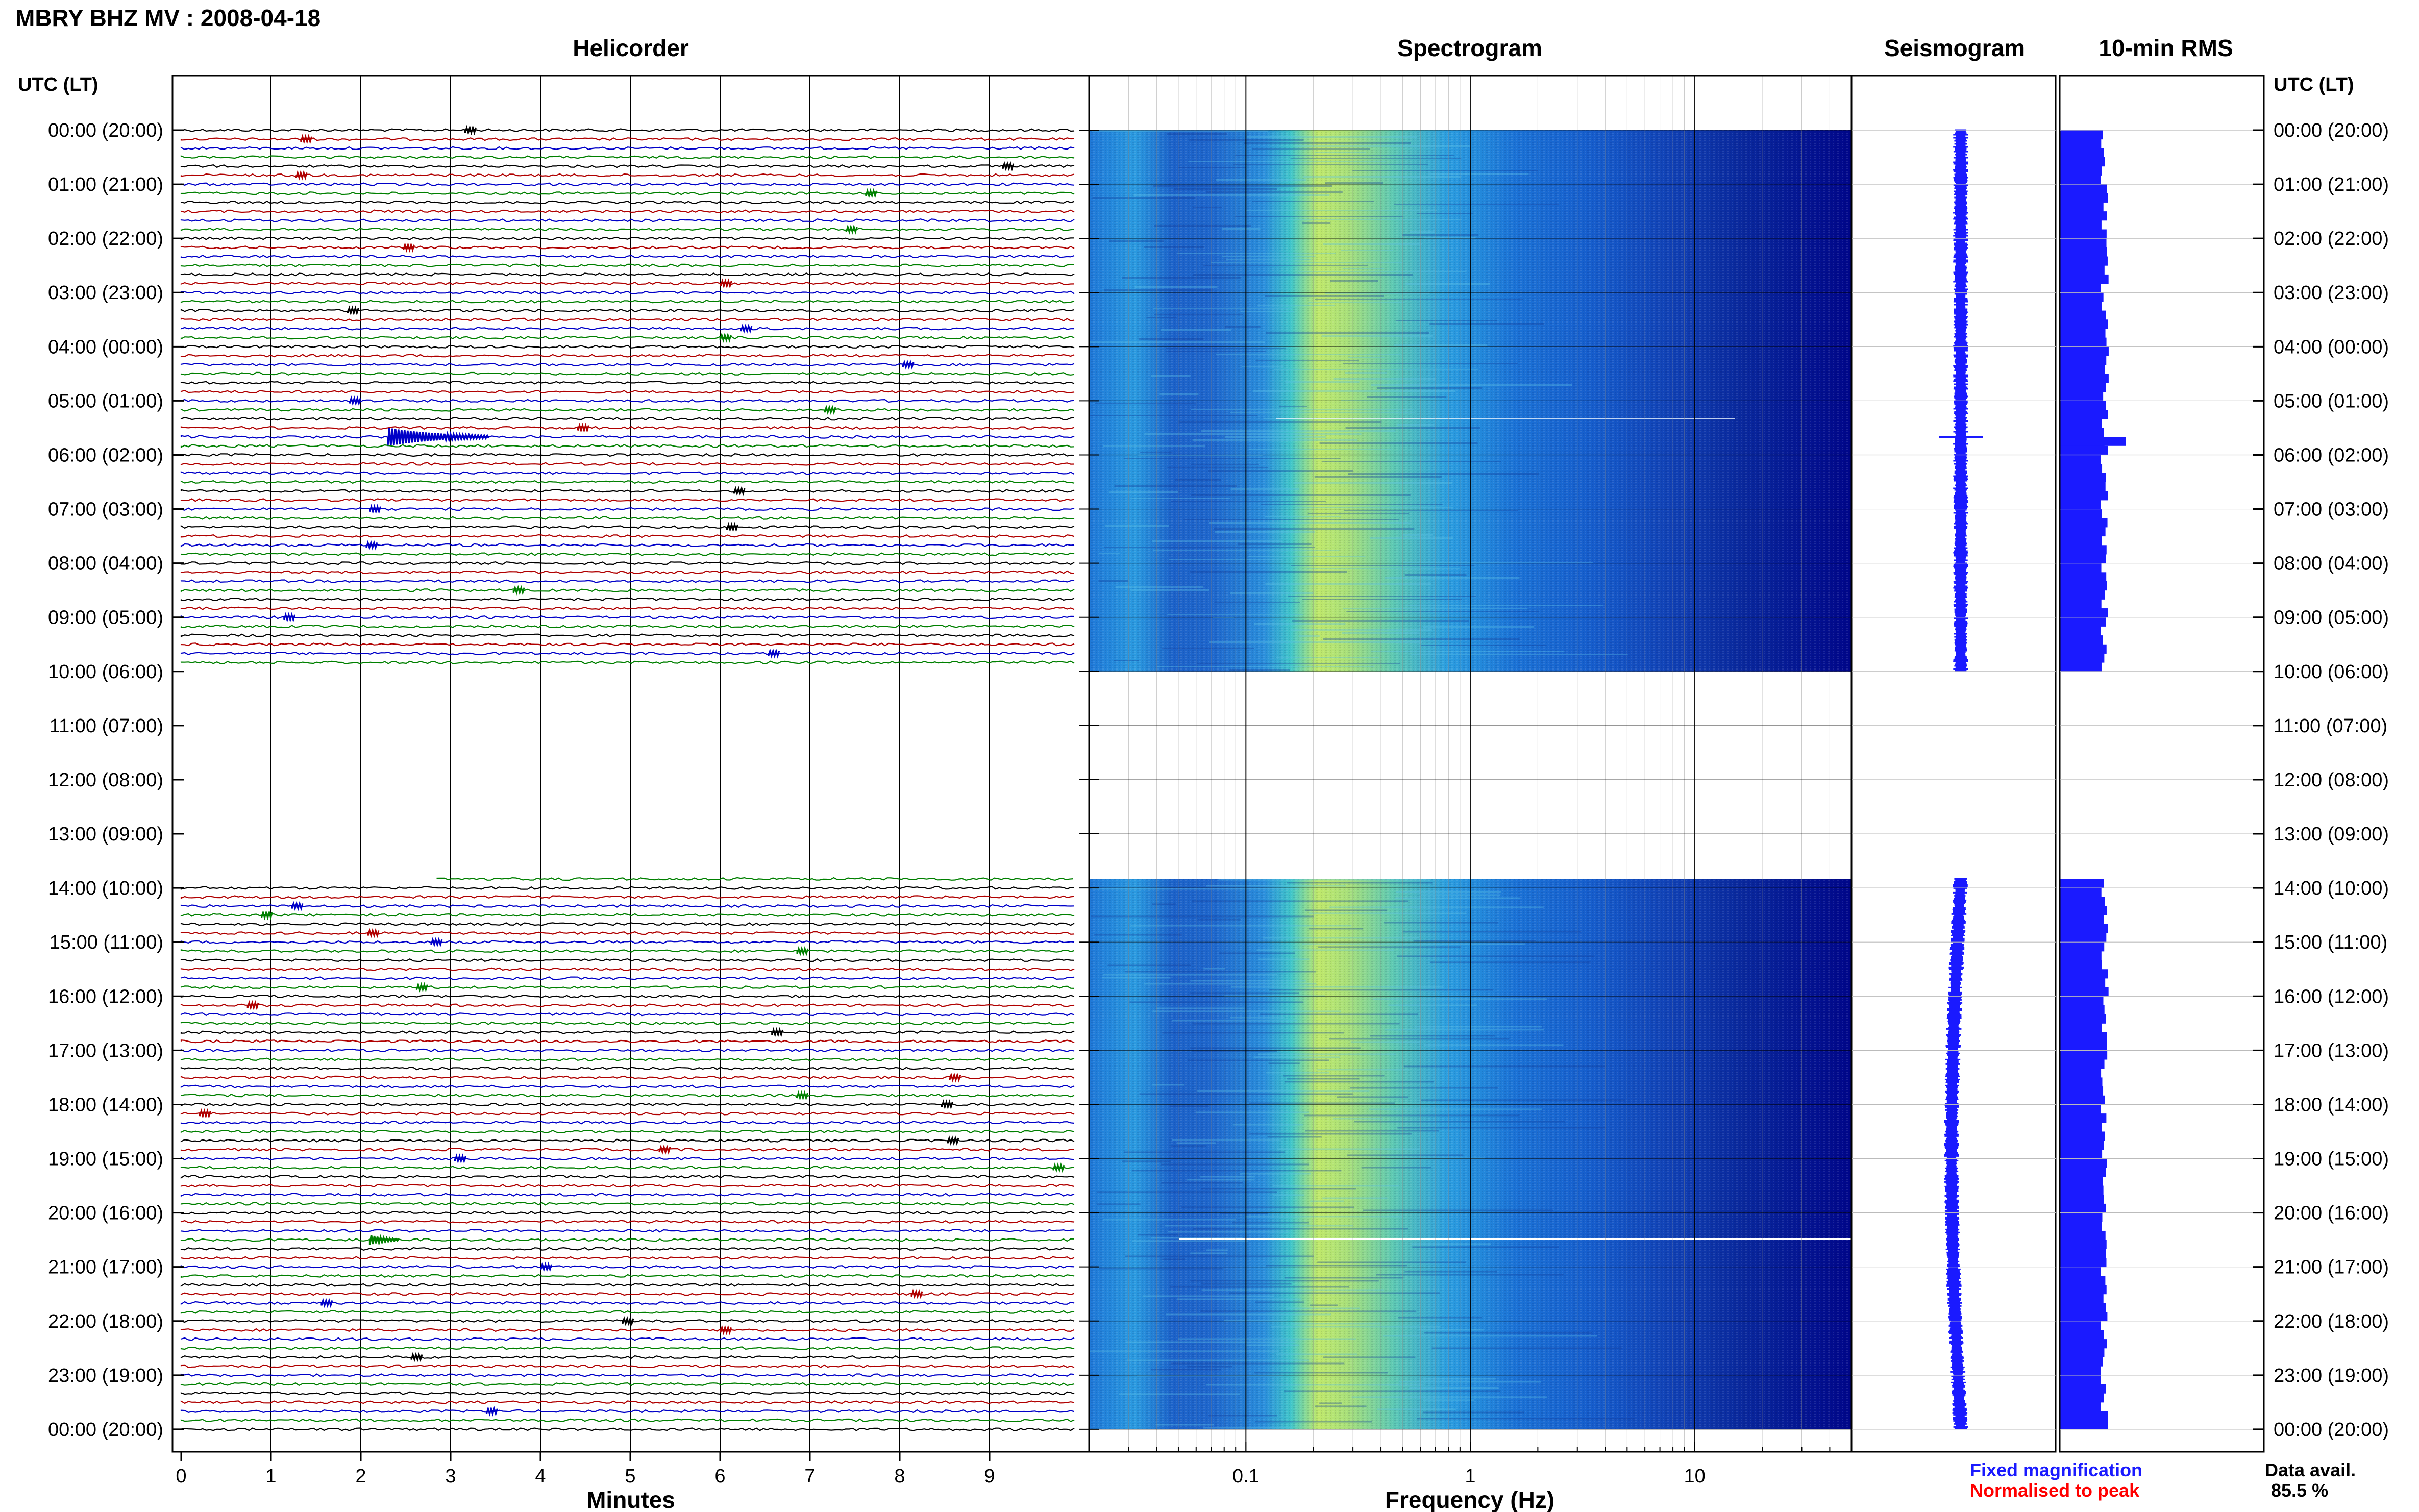 The image size is (2419, 1512). What do you see at coordinates (2331, 564) in the screenshot?
I see `right-hour-label: 08:00 (04:00)` at bounding box center [2331, 564].